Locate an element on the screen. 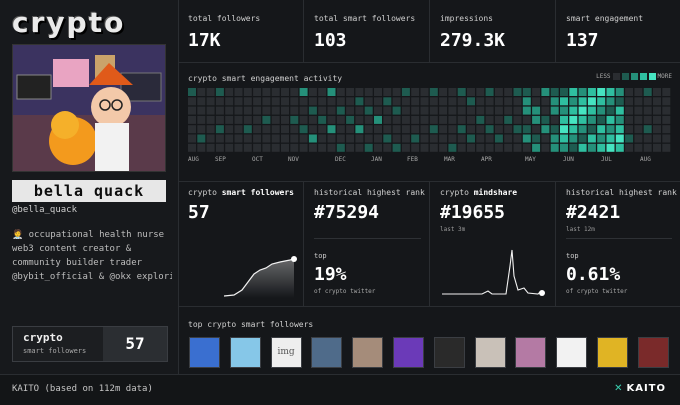 This screenshot has height=405, width=680. woman-photo-avatar is located at coordinates (368, 352).